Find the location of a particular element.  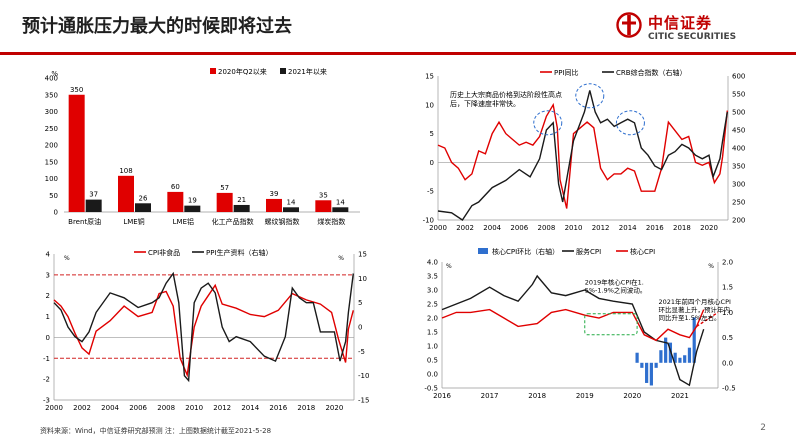

y-axis-unit: % is located at coordinates (54, 74).